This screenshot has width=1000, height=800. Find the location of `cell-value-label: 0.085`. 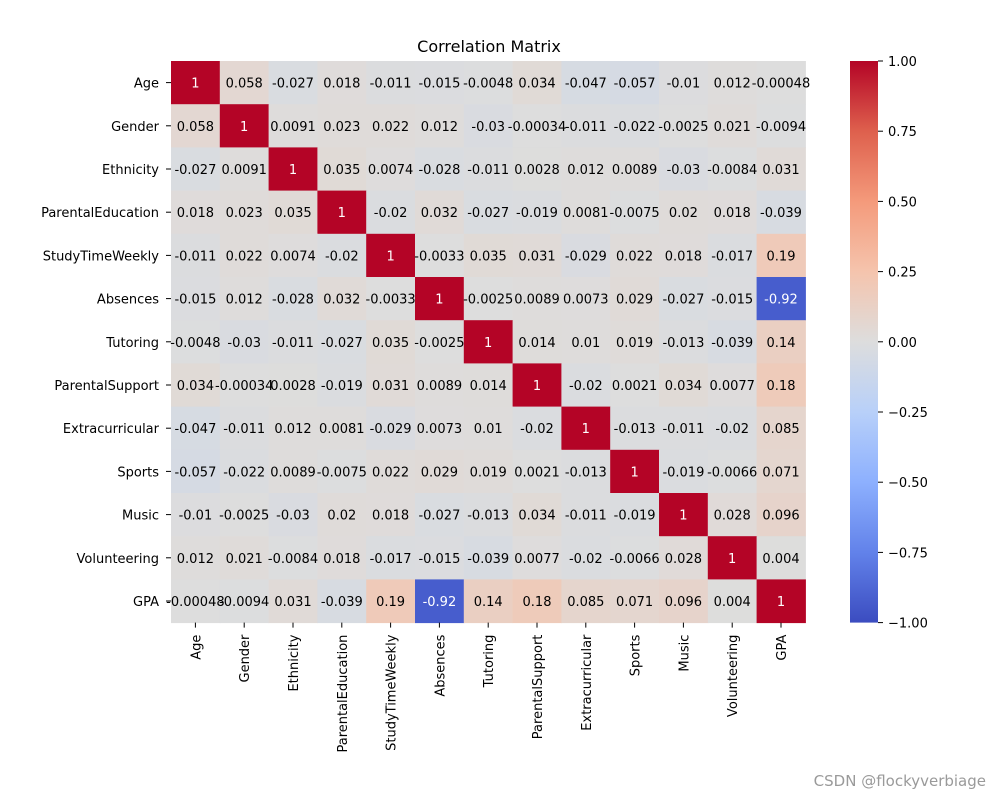

cell-value-label: 0.085 is located at coordinates (780, 429).